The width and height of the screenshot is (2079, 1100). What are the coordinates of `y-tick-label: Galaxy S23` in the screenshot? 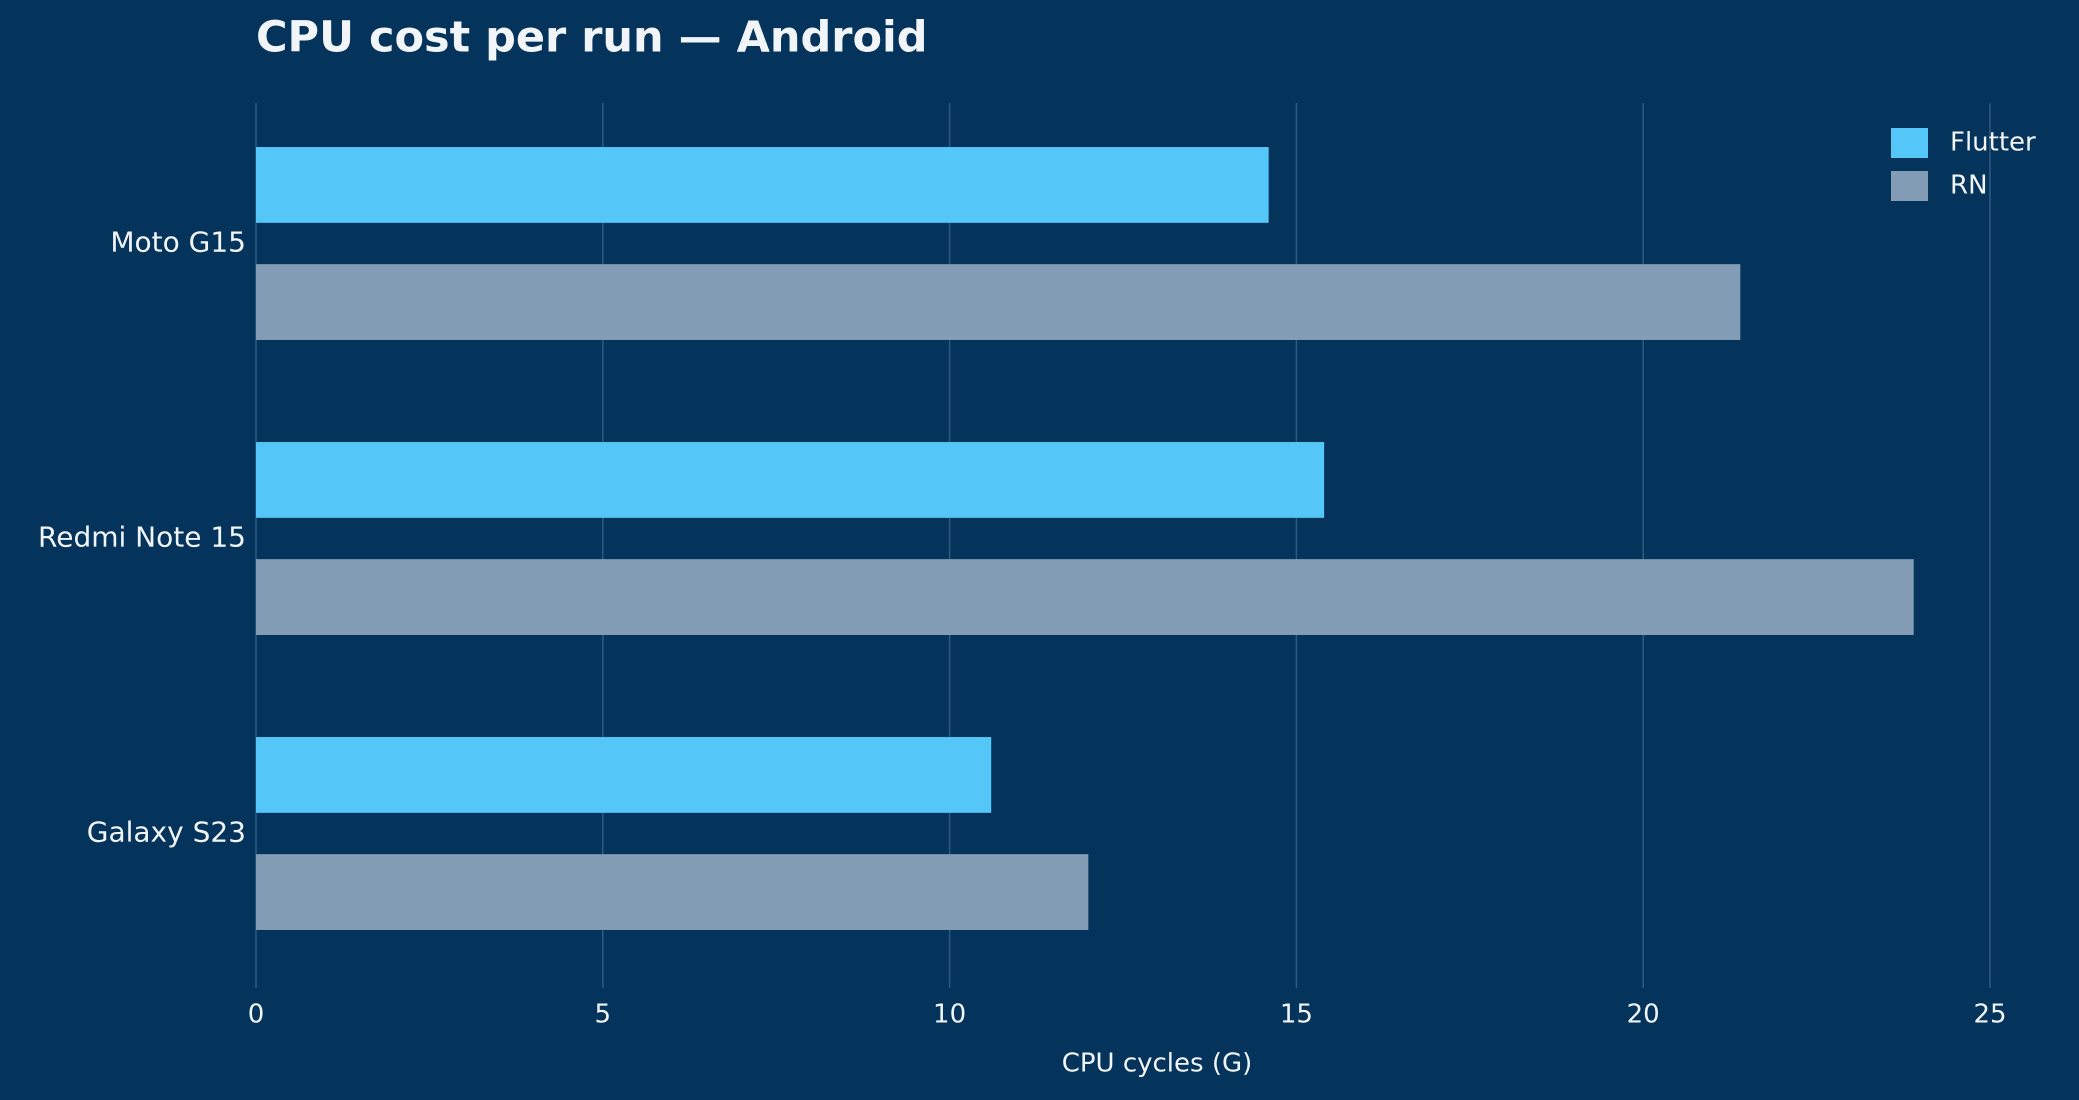 It's located at (166, 832).